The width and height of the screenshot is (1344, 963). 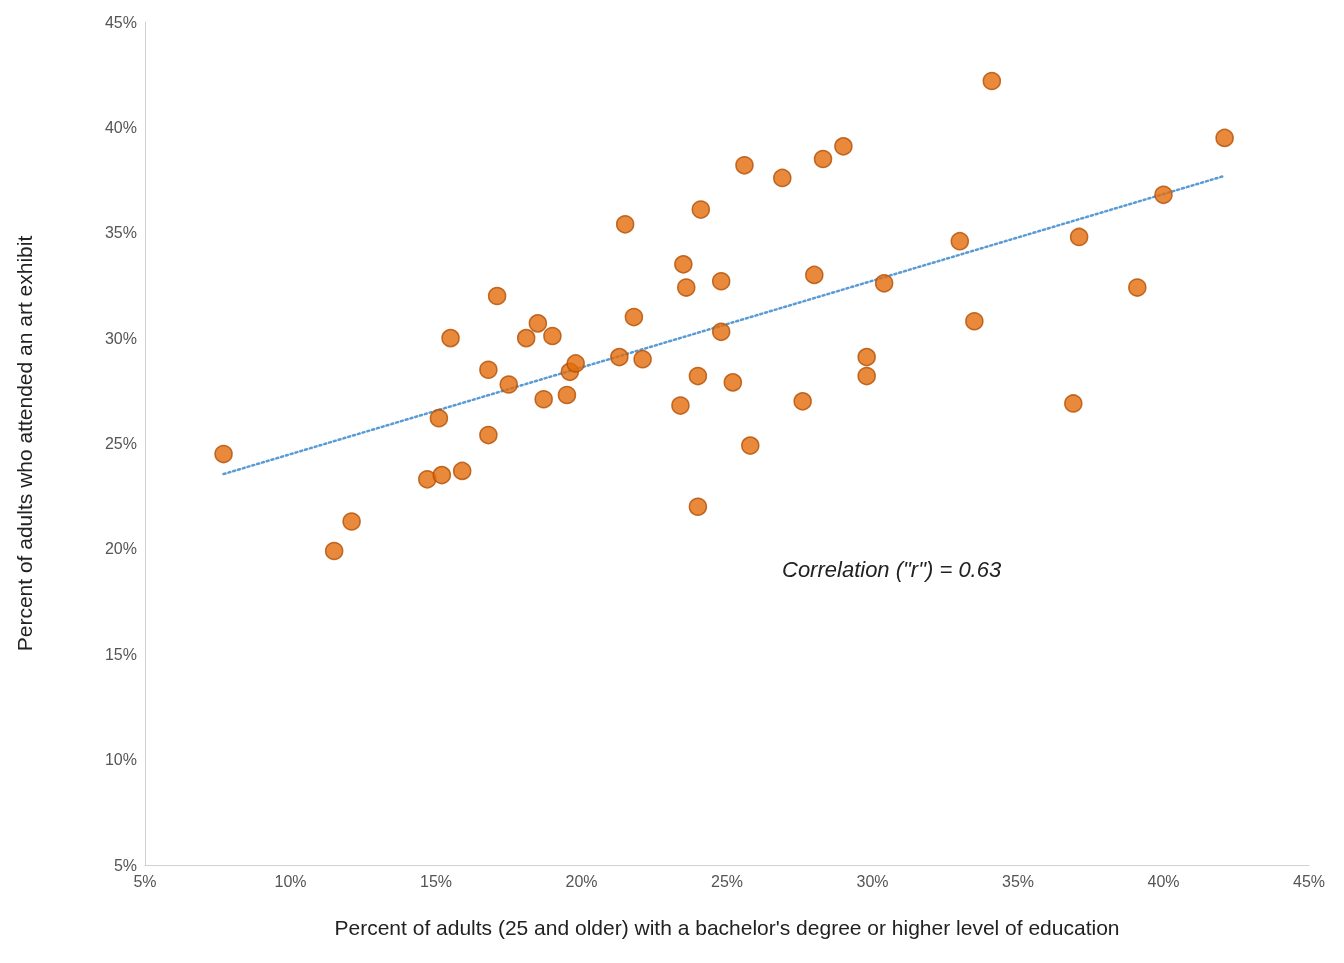 What do you see at coordinates (120, 233) in the screenshot?
I see `y-tick-label: 35%` at bounding box center [120, 233].